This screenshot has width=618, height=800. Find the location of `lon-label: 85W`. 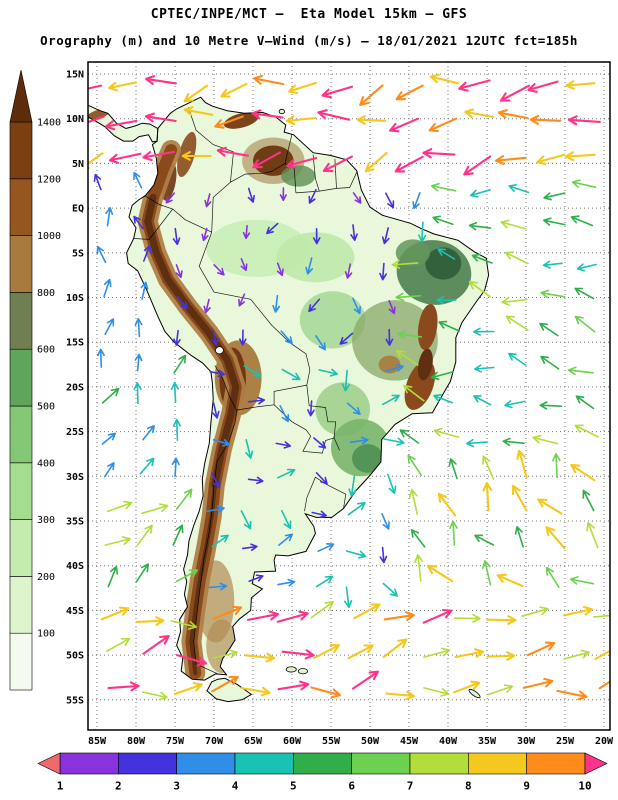

lon-label: 85W is located at coordinates (97, 741).